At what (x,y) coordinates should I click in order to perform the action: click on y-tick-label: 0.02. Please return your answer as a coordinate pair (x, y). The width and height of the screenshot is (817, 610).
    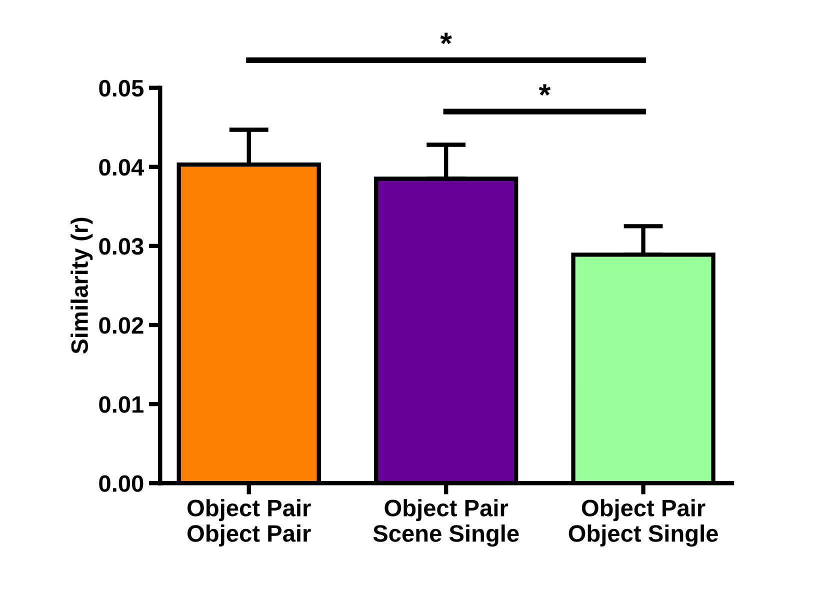
    Looking at the image, I should click on (121, 325).